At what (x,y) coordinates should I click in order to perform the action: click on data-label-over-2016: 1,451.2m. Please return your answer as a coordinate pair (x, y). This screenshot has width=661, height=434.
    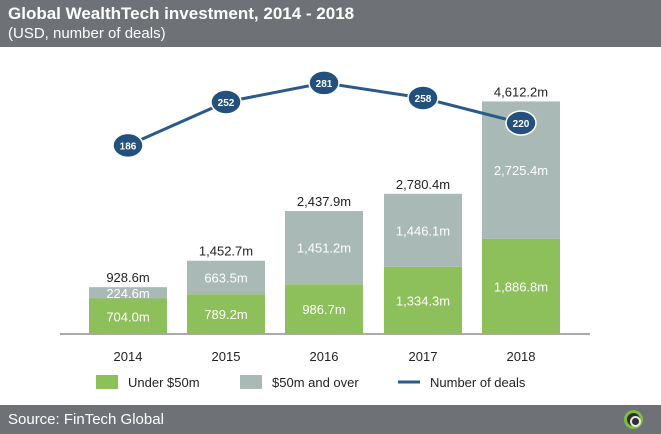
    Looking at the image, I should click on (324, 248).